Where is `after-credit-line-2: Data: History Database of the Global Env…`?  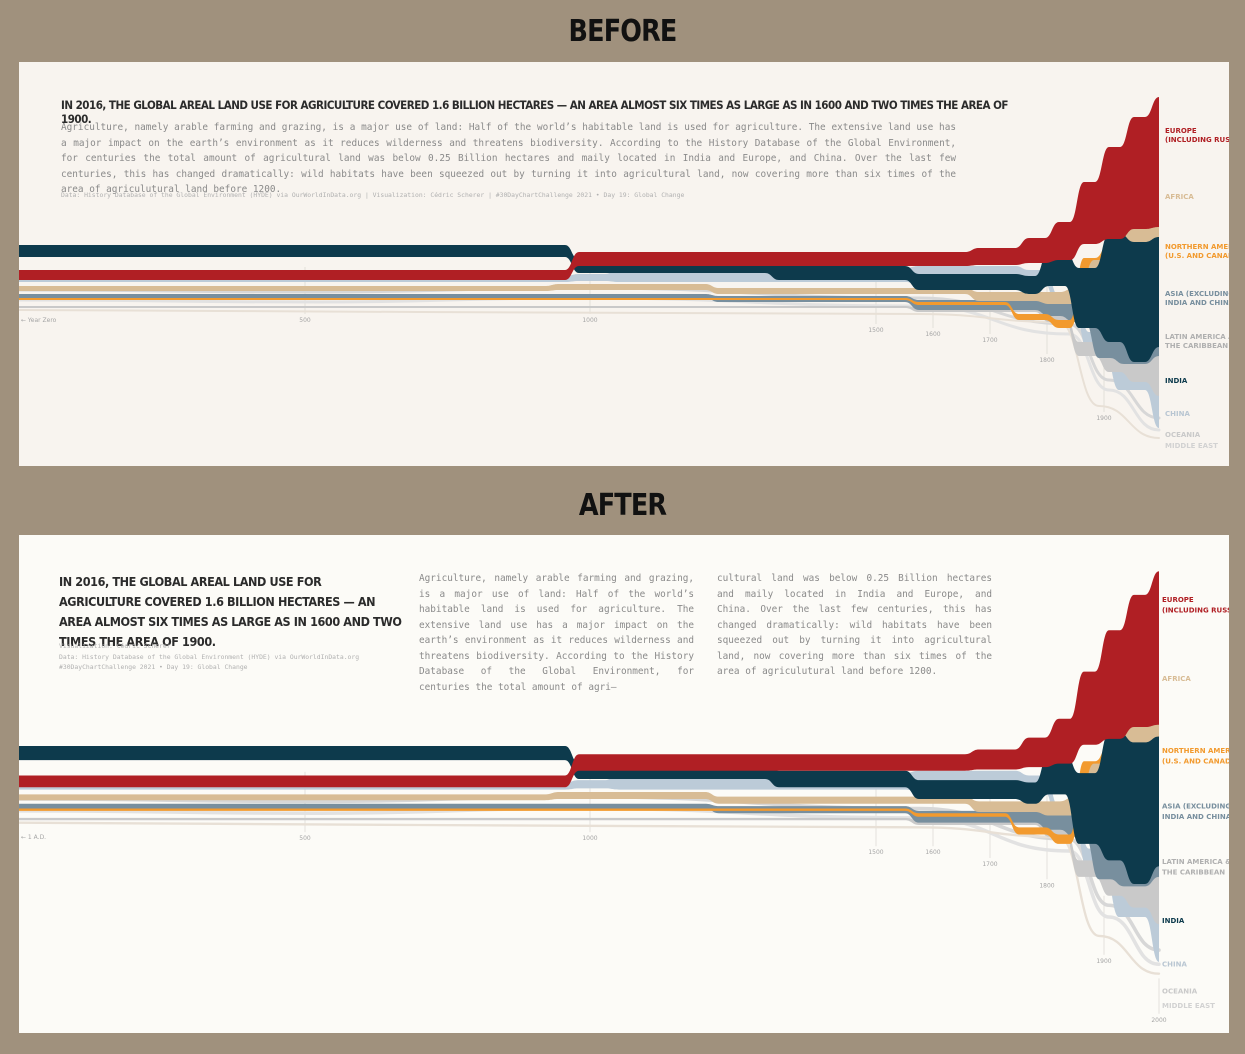 after-credit-line-2: Data: History Database of the Global Env… is located at coordinates (209, 656).